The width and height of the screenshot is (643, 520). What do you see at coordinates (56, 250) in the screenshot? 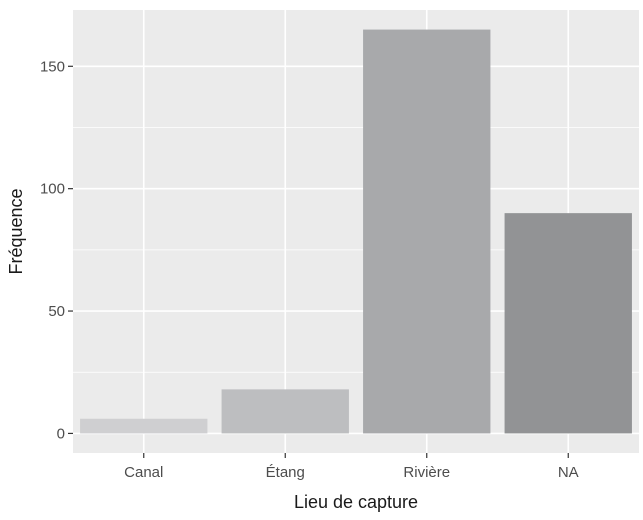
I see `y-axis: 0 50 100 150` at bounding box center [56, 250].